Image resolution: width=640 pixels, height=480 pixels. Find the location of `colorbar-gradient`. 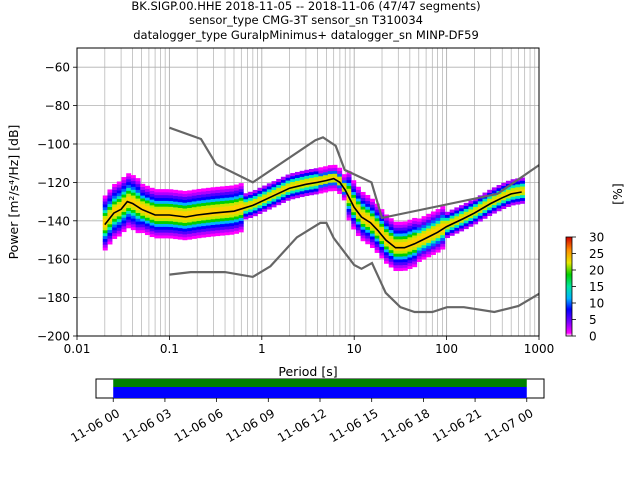

colorbar-gradient is located at coordinates (569, 286).